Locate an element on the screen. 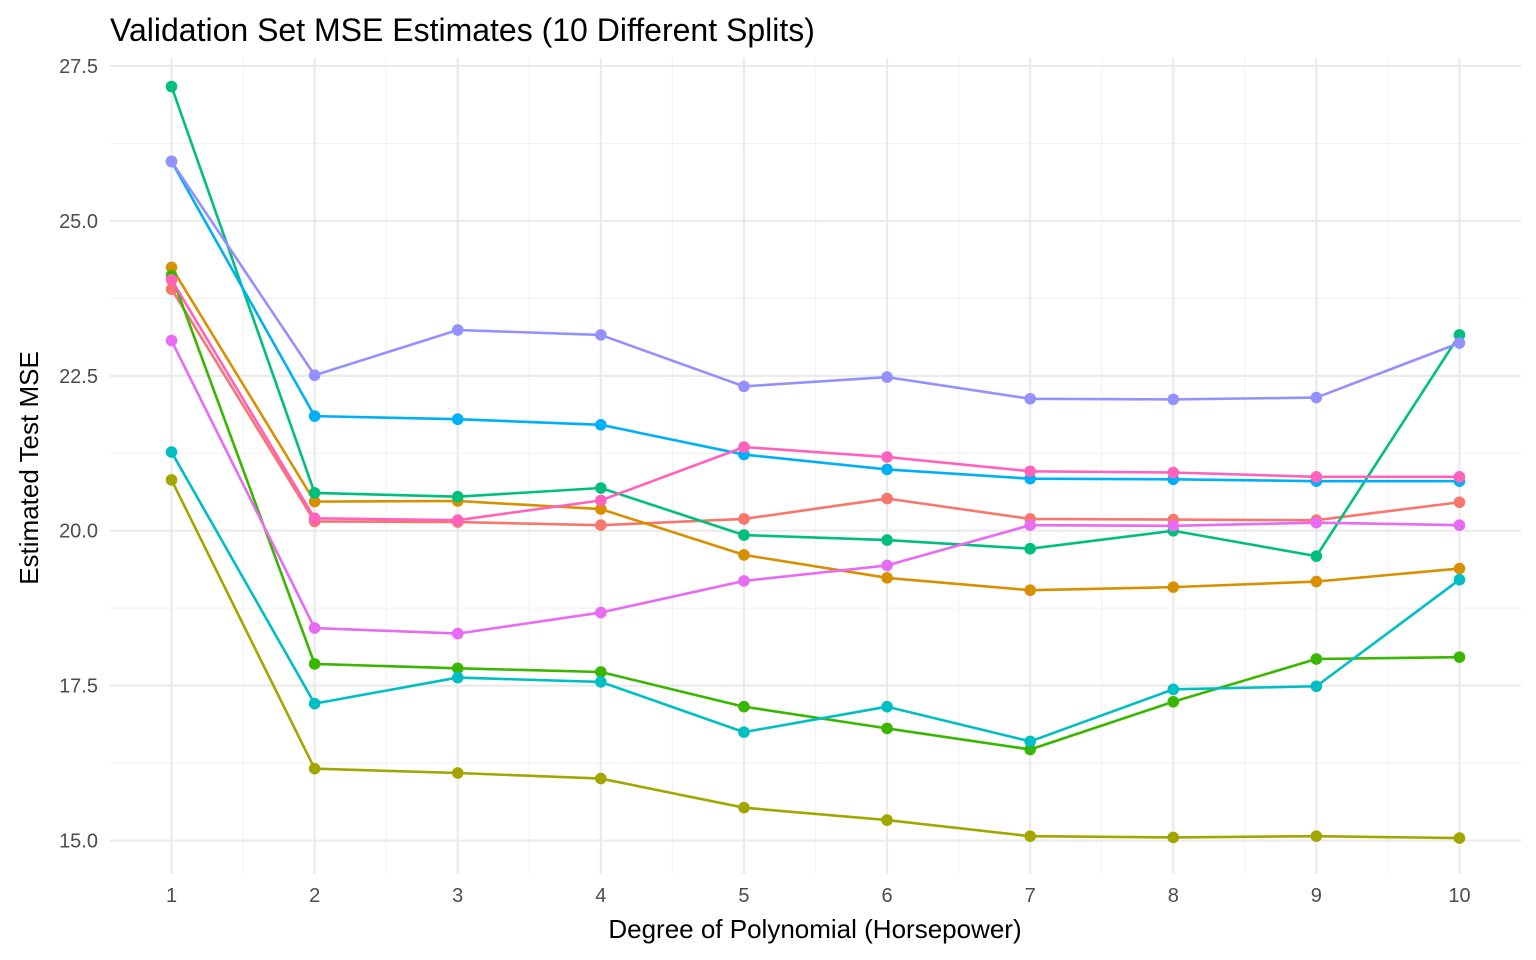 The image size is (1536, 960). x-tick-label: 6 is located at coordinates (886, 896).